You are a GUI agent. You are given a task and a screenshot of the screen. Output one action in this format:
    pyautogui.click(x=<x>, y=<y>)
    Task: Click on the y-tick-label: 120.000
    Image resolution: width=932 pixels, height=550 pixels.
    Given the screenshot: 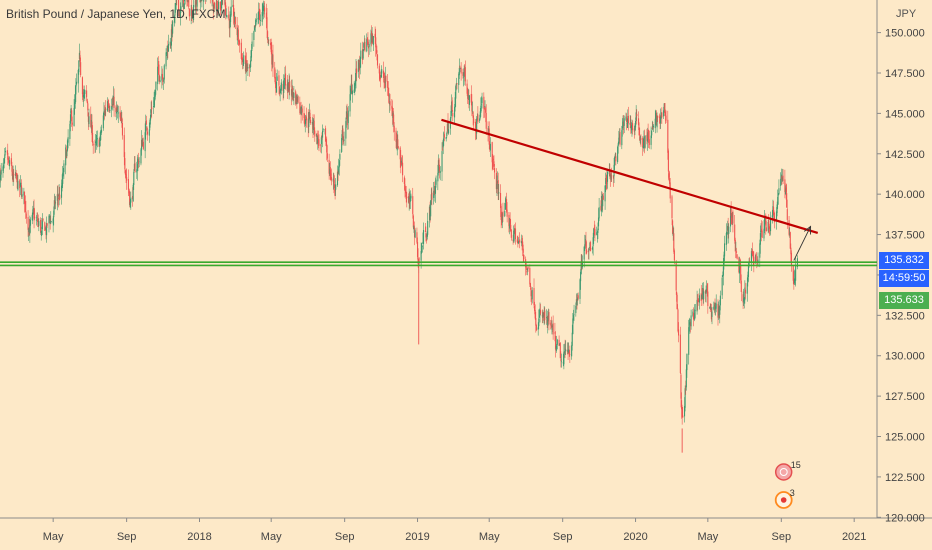 What is the action you would take?
    pyautogui.click(x=905, y=518)
    